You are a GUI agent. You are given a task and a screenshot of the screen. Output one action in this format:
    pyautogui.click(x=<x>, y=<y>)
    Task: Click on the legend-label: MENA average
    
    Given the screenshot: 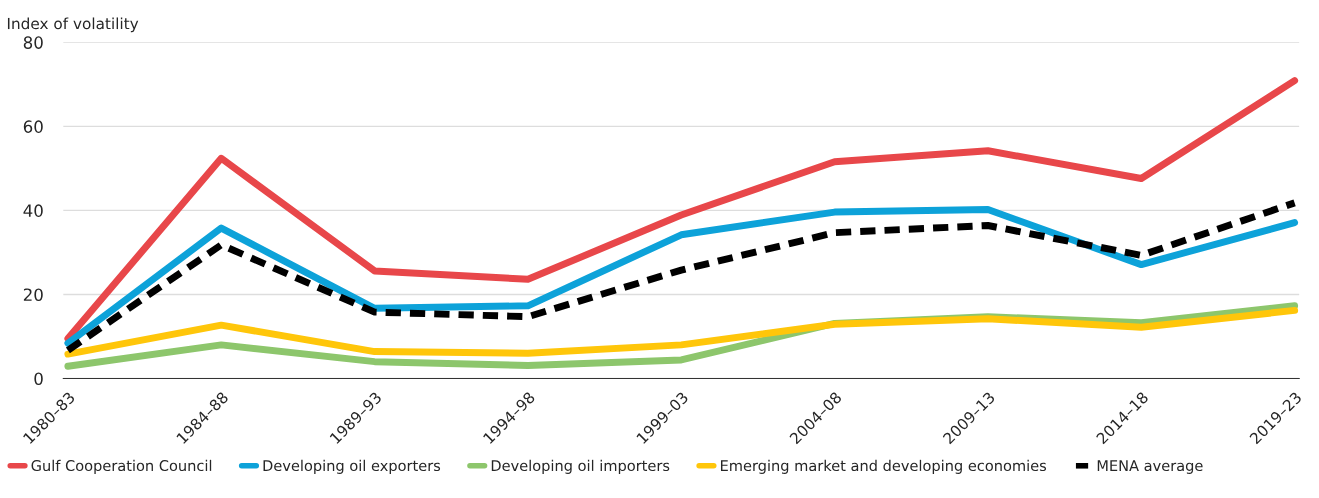 What is the action you would take?
    pyautogui.click(x=1150, y=467)
    